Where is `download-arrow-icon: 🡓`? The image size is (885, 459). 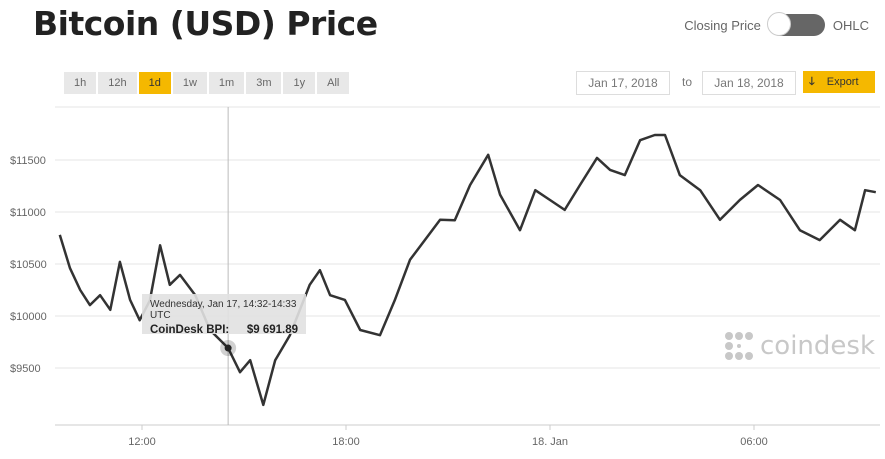 download-arrow-icon: 🡓 is located at coordinates (812, 82).